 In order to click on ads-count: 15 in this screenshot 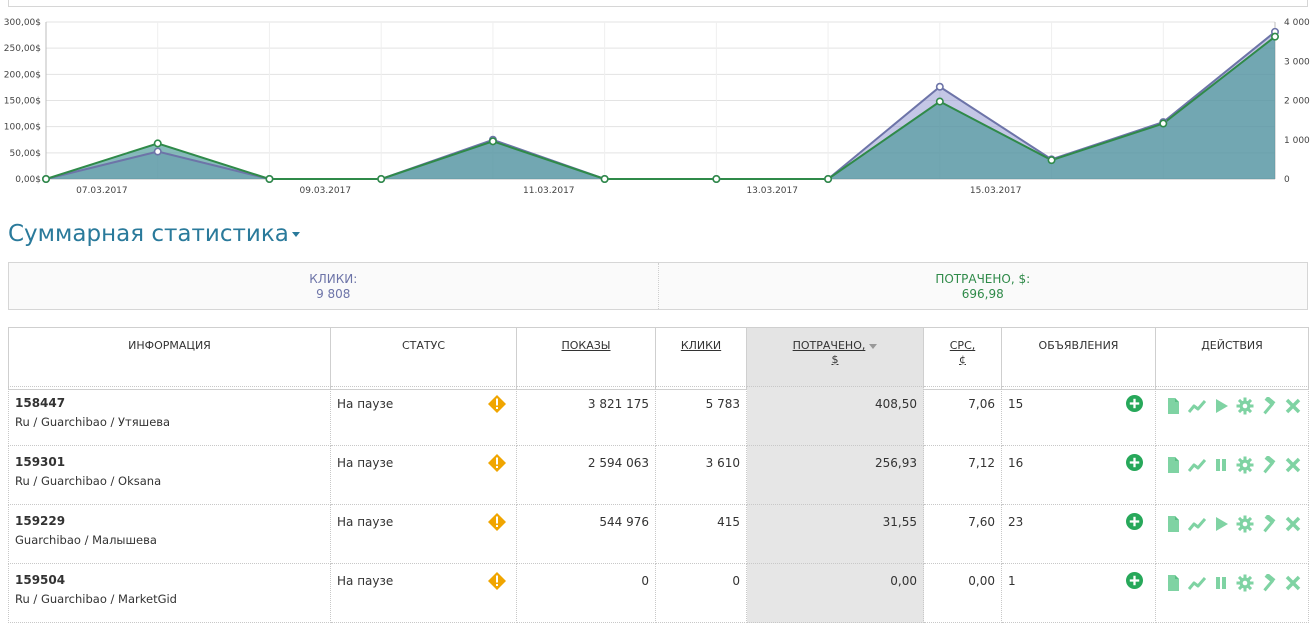, I will do `click(1016, 404)`.